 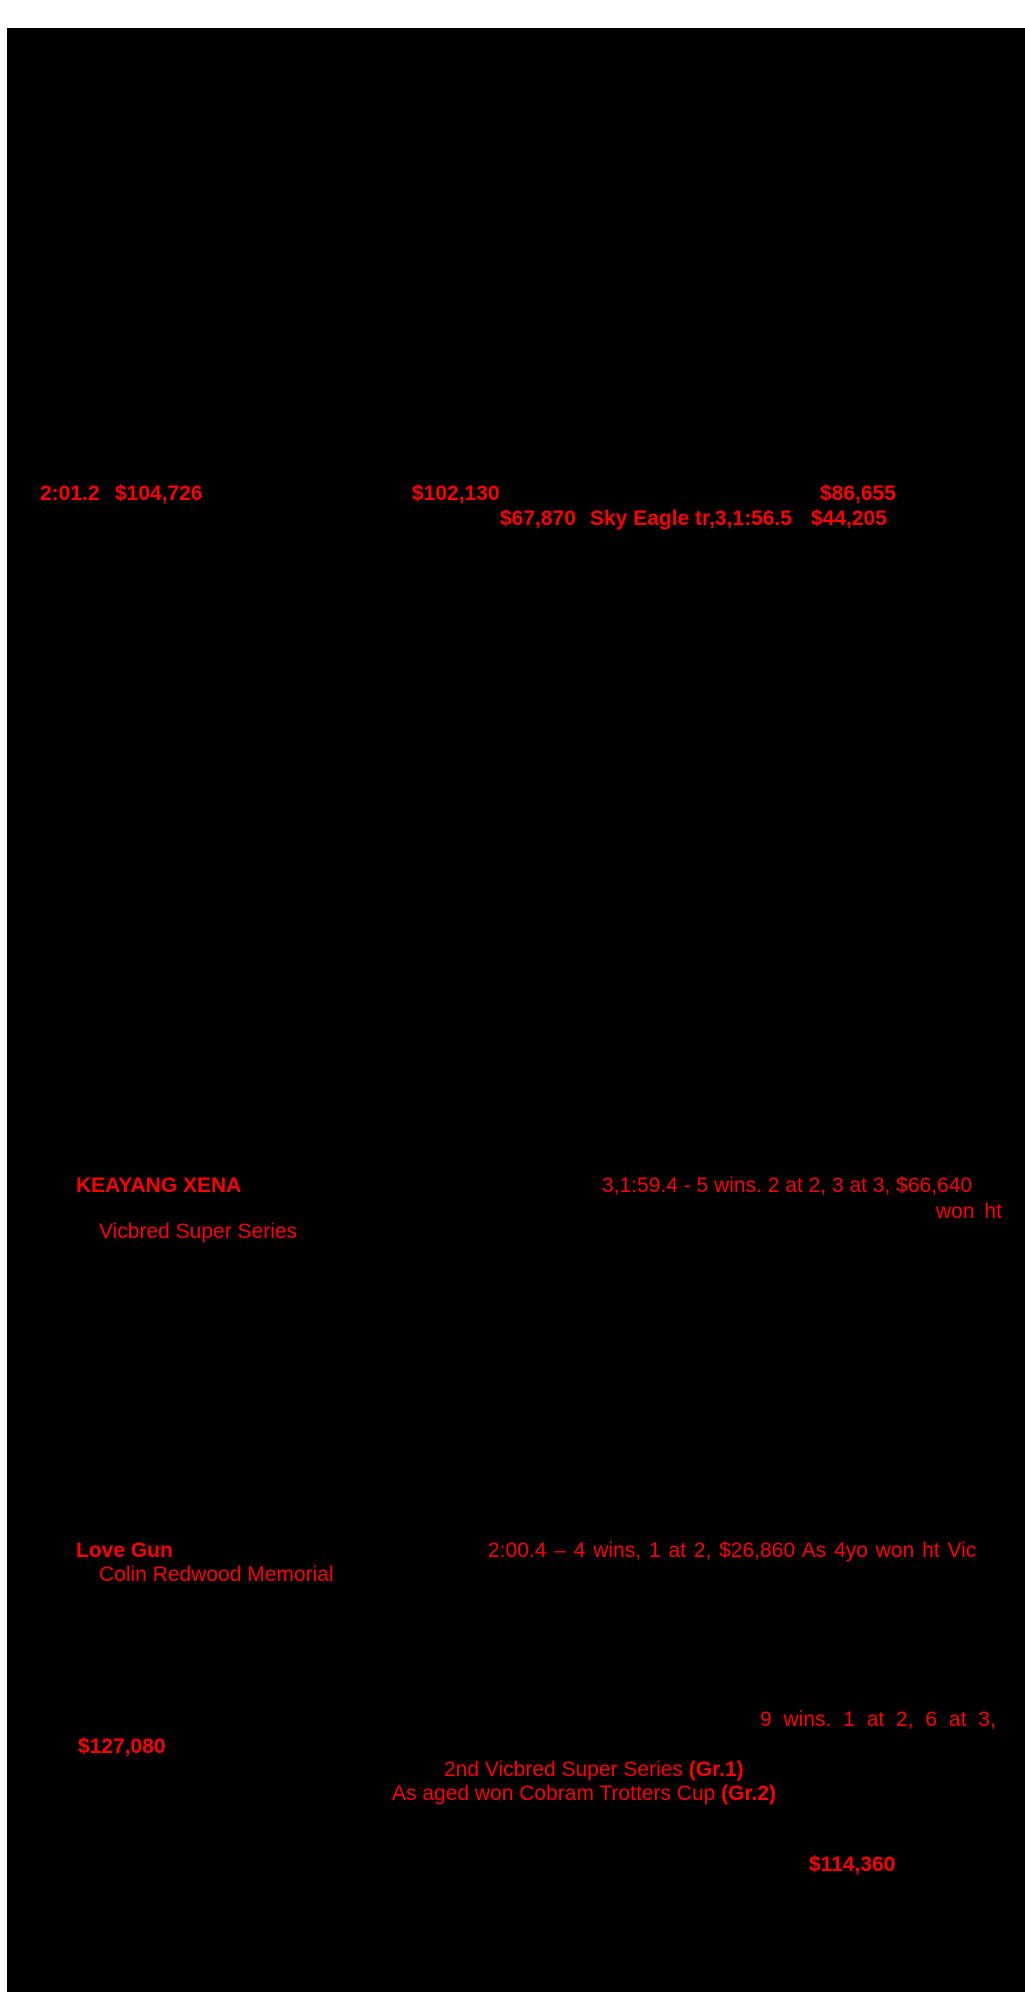 What do you see at coordinates (70, 493) in the screenshot?
I see `sire-record-time: 2:01.2` at bounding box center [70, 493].